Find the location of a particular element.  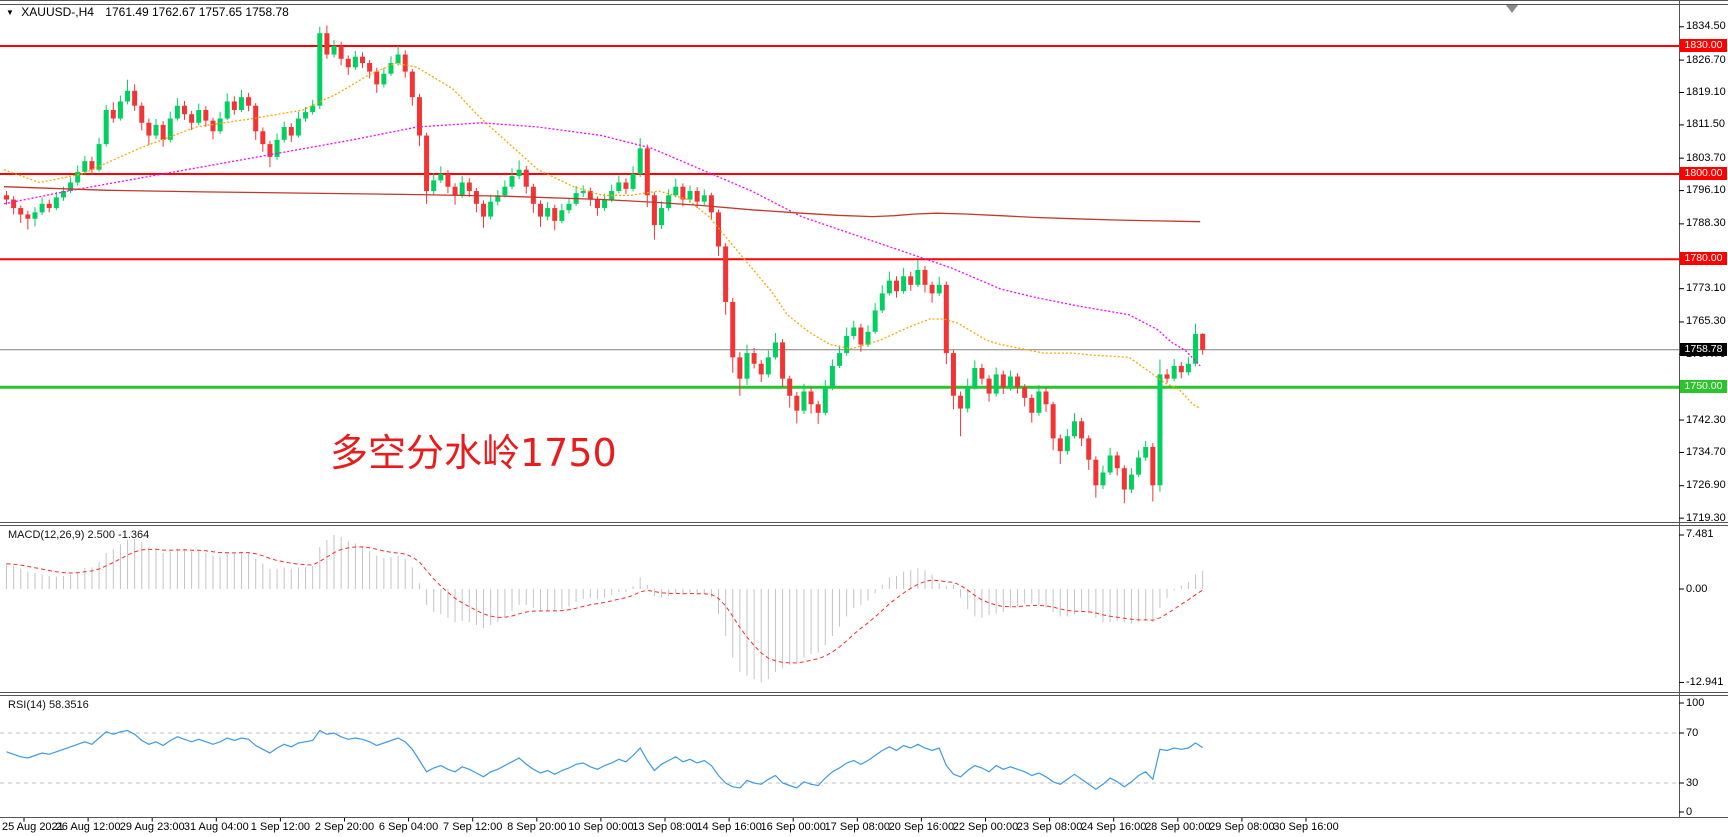

chart-shift-marker-icon is located at coordinates (1512, 9).